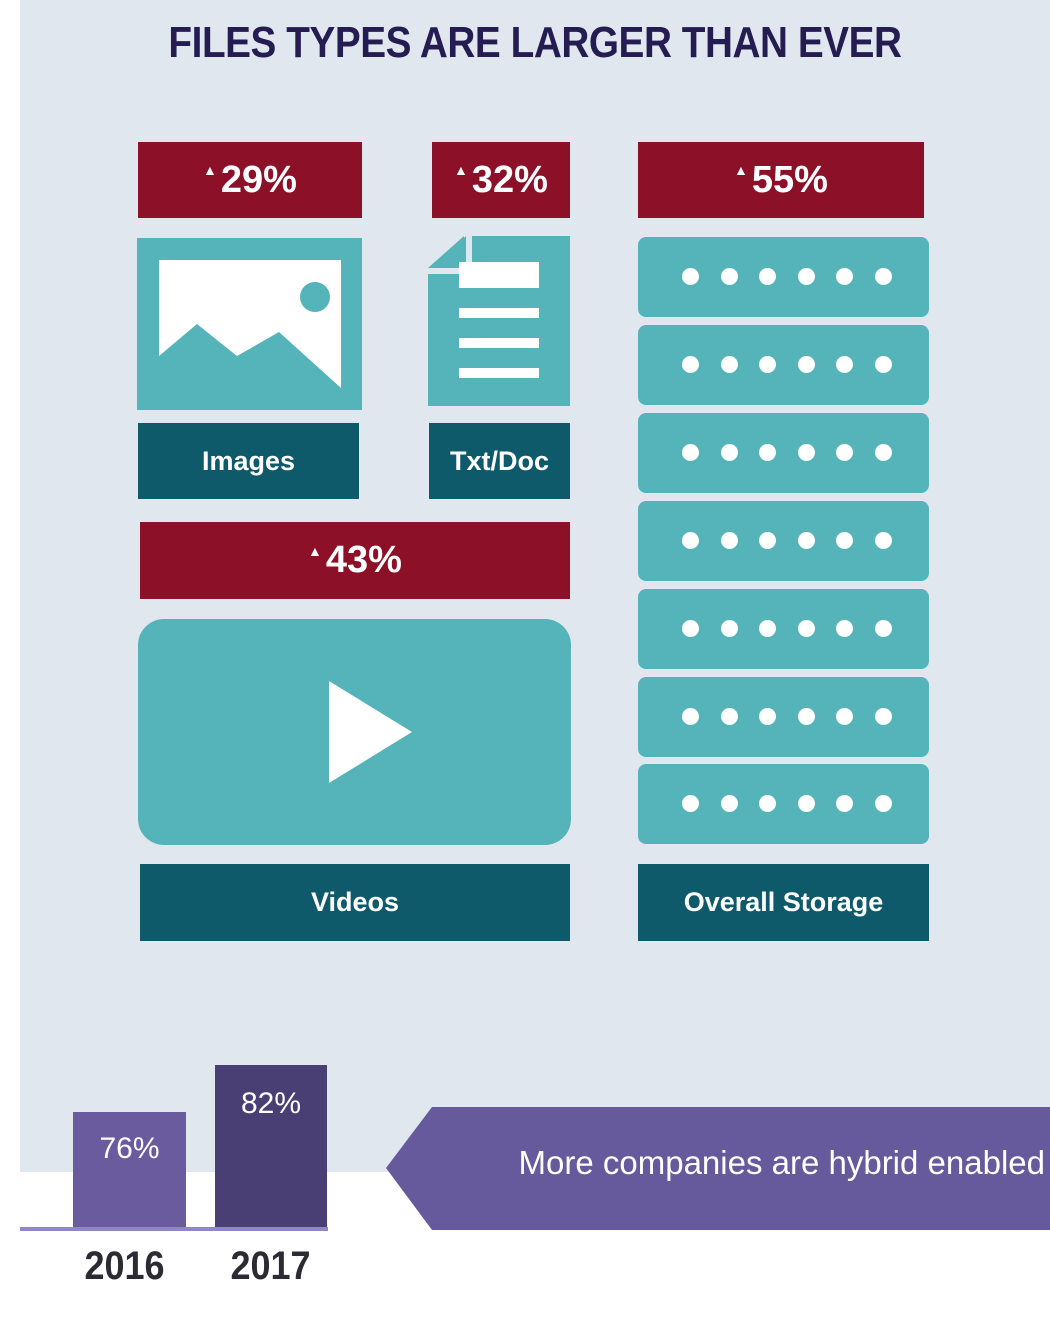  What do you see at coordinates (249, 324) in the screenshot?
I see `image-icon` at bounding box center [249, 324].